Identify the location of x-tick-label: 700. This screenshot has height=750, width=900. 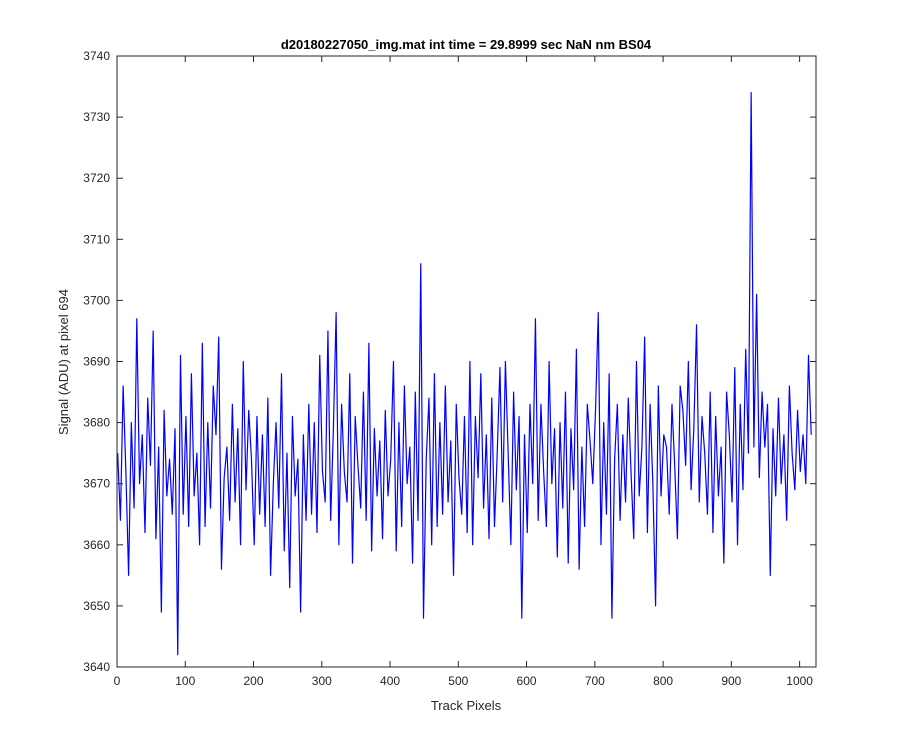
(595, 681).